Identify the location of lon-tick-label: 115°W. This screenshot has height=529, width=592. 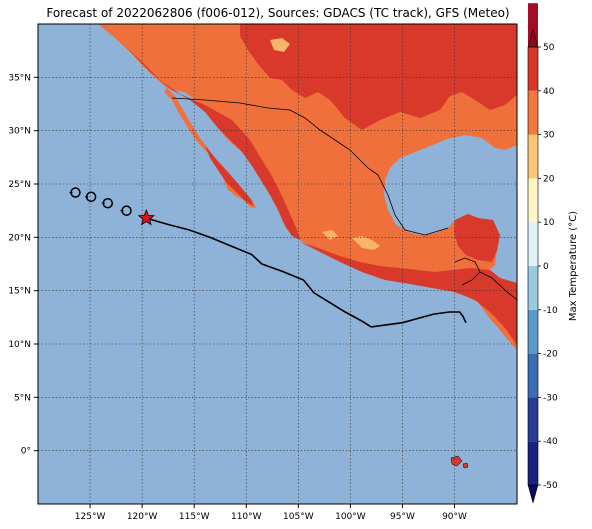
(194, 517).